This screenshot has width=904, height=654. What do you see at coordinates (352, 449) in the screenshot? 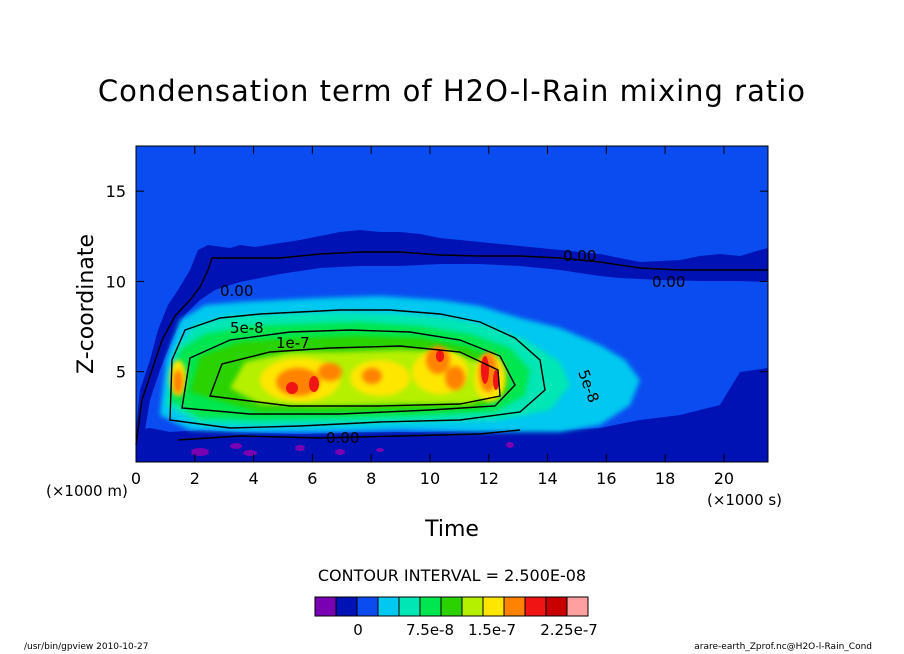
I see `contour-fill-purple` at bounding box center [352, 449].